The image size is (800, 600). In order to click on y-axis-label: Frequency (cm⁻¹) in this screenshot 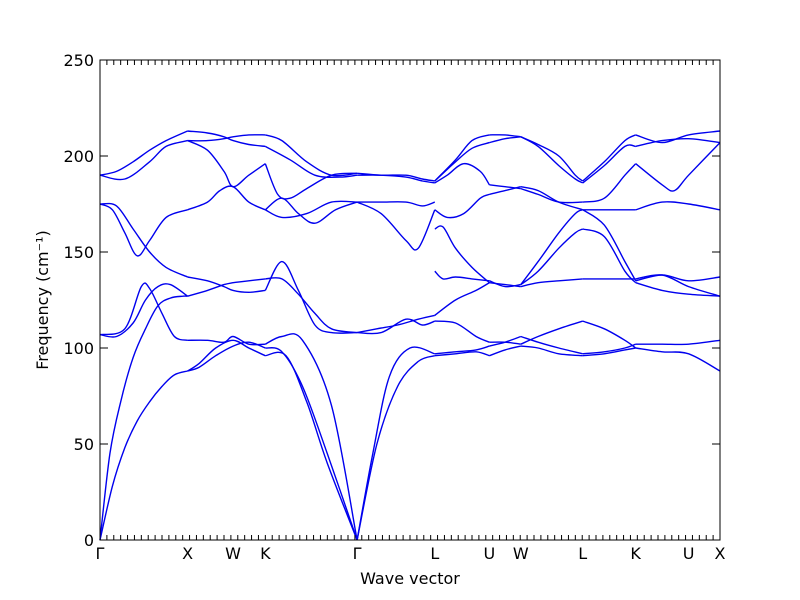, I will do `click(42, 299)`.